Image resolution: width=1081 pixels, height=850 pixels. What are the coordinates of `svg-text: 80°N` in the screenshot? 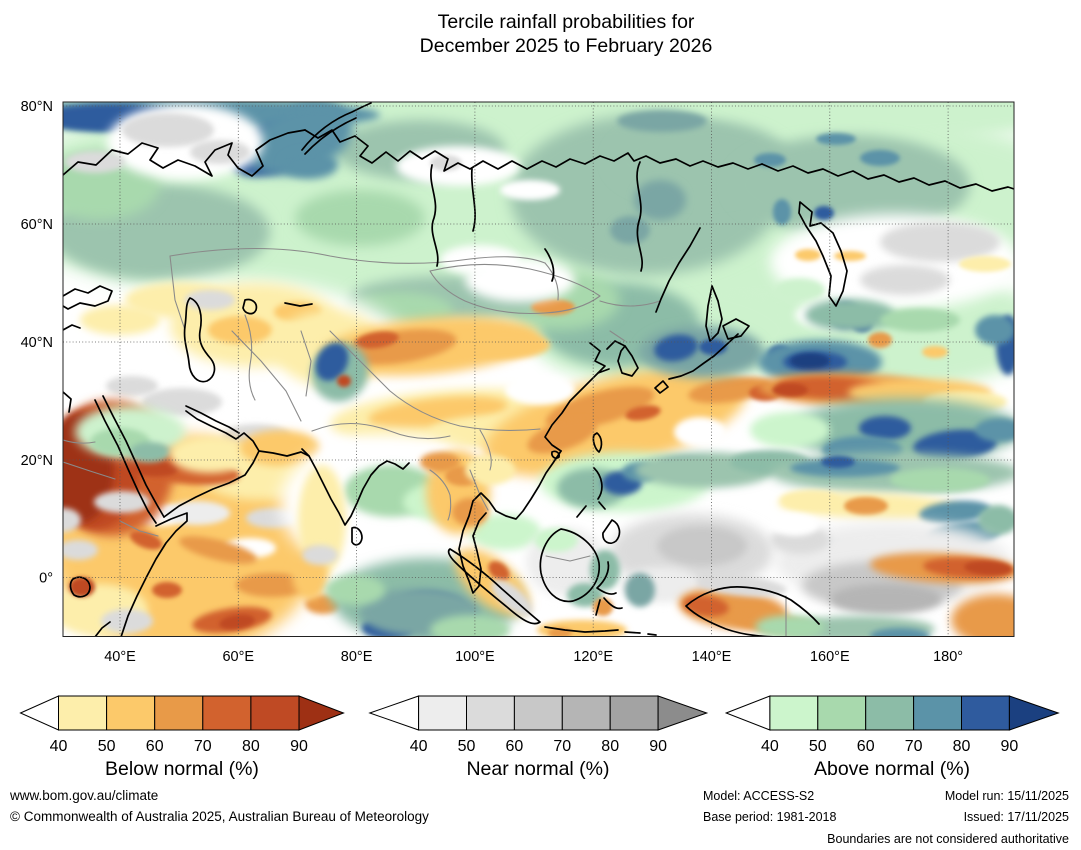 It's located at (37, 107).